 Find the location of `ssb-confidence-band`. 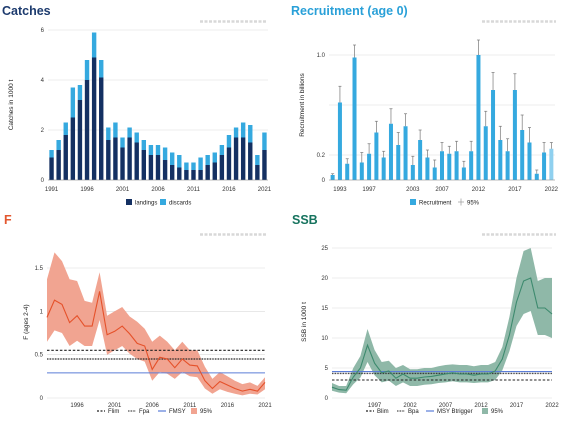

ssb-confidence-band is located at coordinates (442, 321).